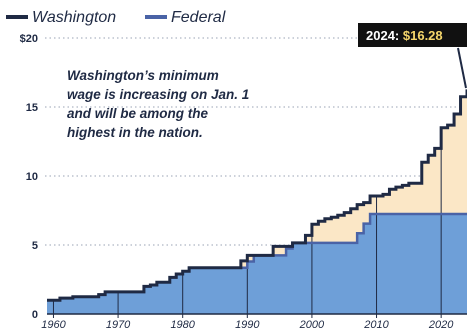 This screenshot has width=467, height=332. Describe the element at coordinates (312, 325) in the screenshot. I see `x-tick-label-2000: 2000` at that location.